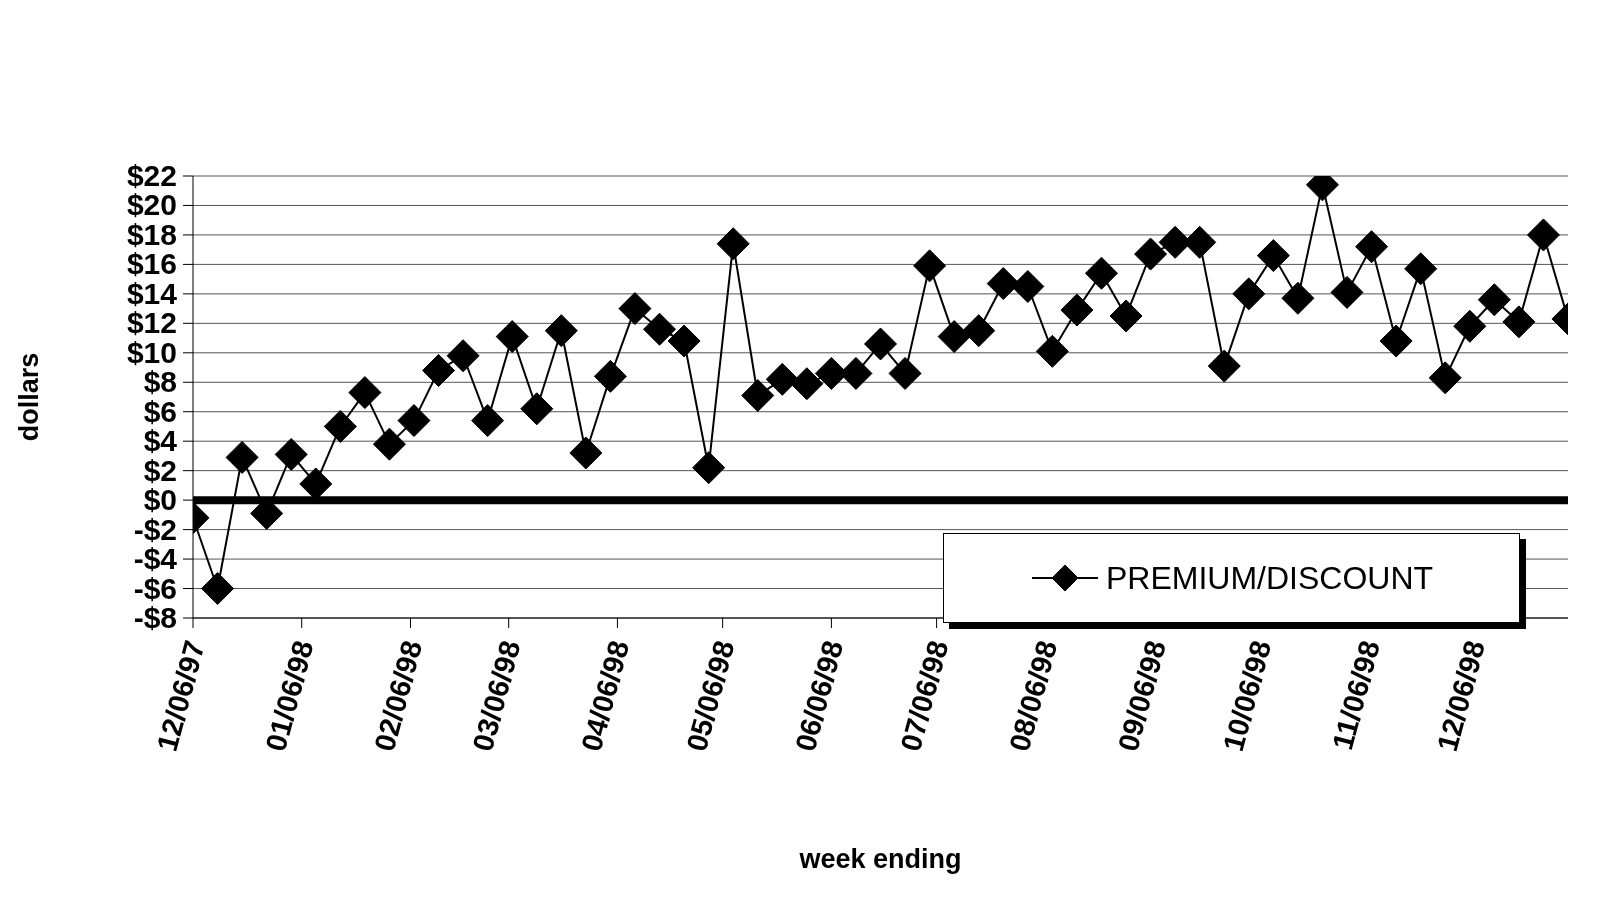  What do you see at coordinates (180, 696) in the screenshot?
I see `x-tick-label: 12/06/97` at bounding box center [180, 696].